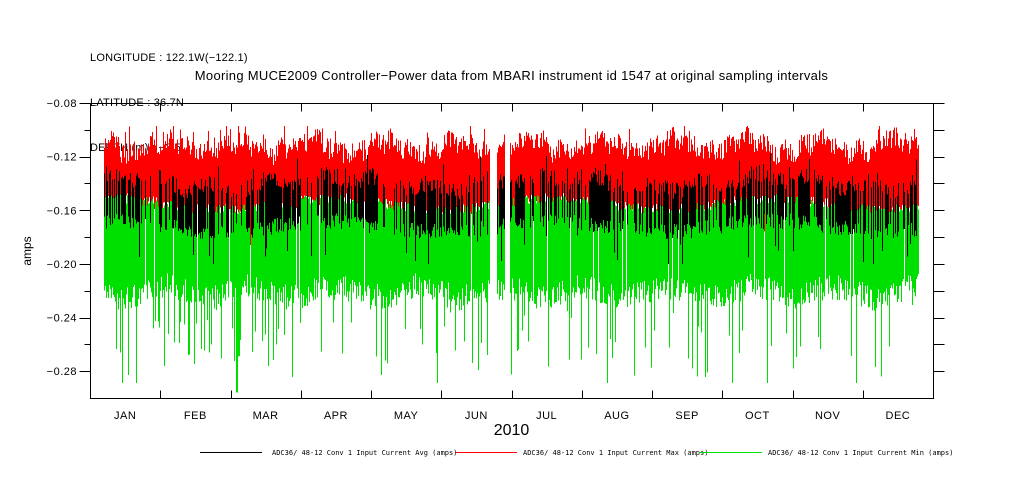  What do you see at coordinates (27, 251) in the screenshot?
I see `y-axis-title: amps` at bounding box center [27, 251].